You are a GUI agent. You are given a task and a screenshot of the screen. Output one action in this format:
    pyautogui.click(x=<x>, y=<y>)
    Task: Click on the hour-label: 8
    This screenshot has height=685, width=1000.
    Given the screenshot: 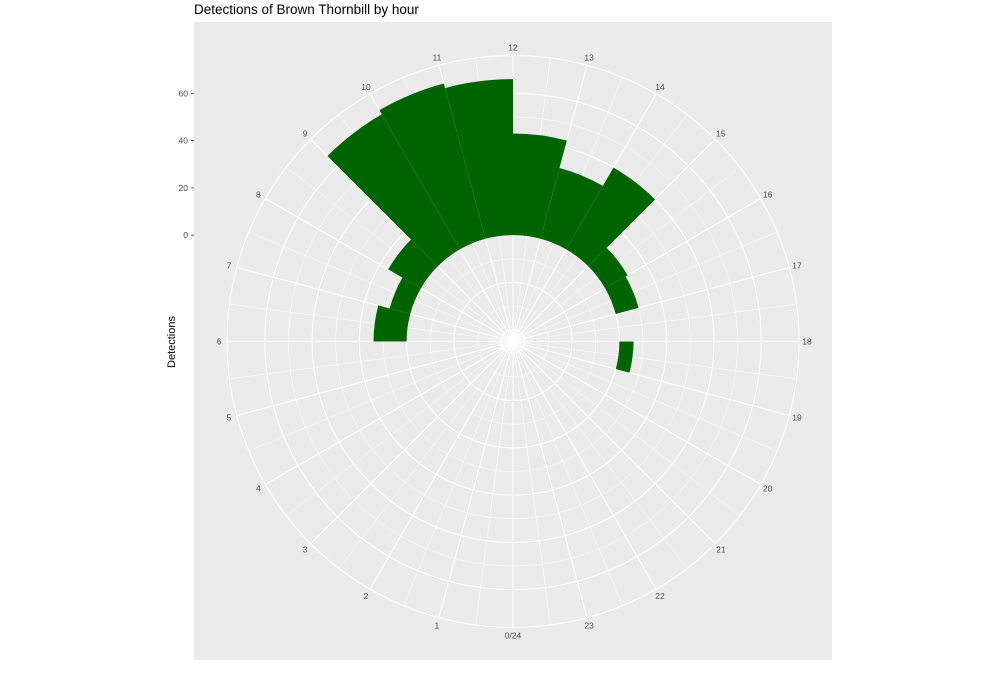 What is the action you would take?
    pyautogui.click(x=258, y=195)
    